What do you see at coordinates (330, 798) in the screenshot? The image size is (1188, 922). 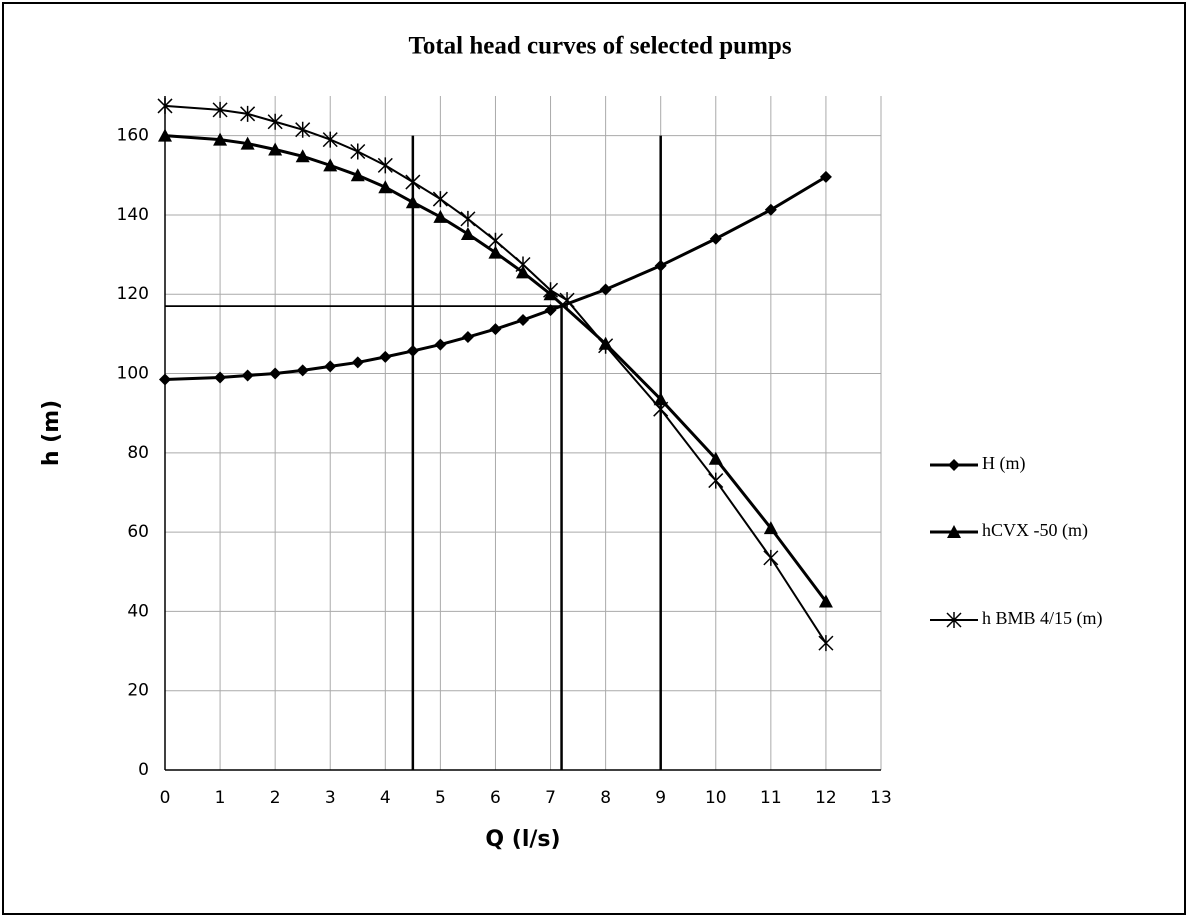 I see `x-tick-label: 3` at bounding box center [330, 798].